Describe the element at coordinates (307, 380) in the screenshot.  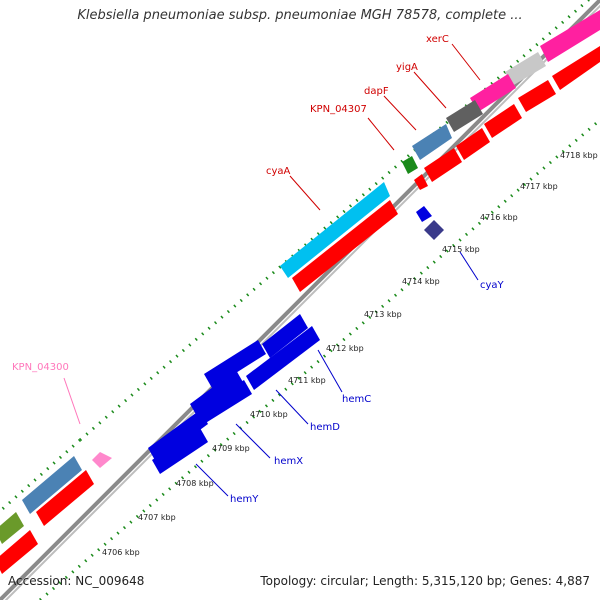
I see `scale-label-4711: 4711 kbp` at that location.